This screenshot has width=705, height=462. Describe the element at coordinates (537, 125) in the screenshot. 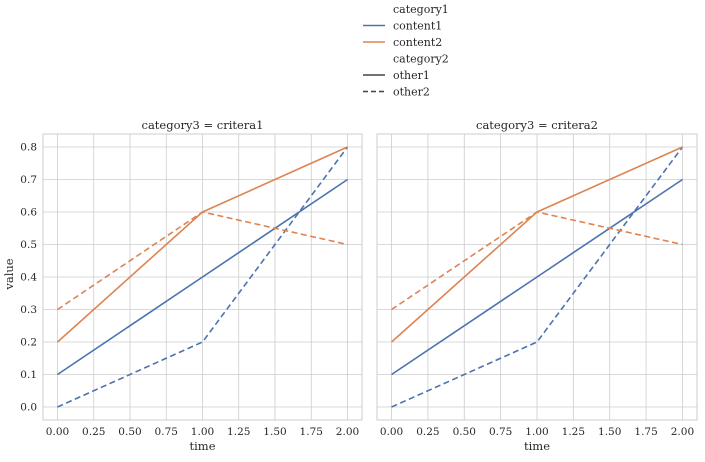

I see `panel-title: category3 = critera2` at that location.